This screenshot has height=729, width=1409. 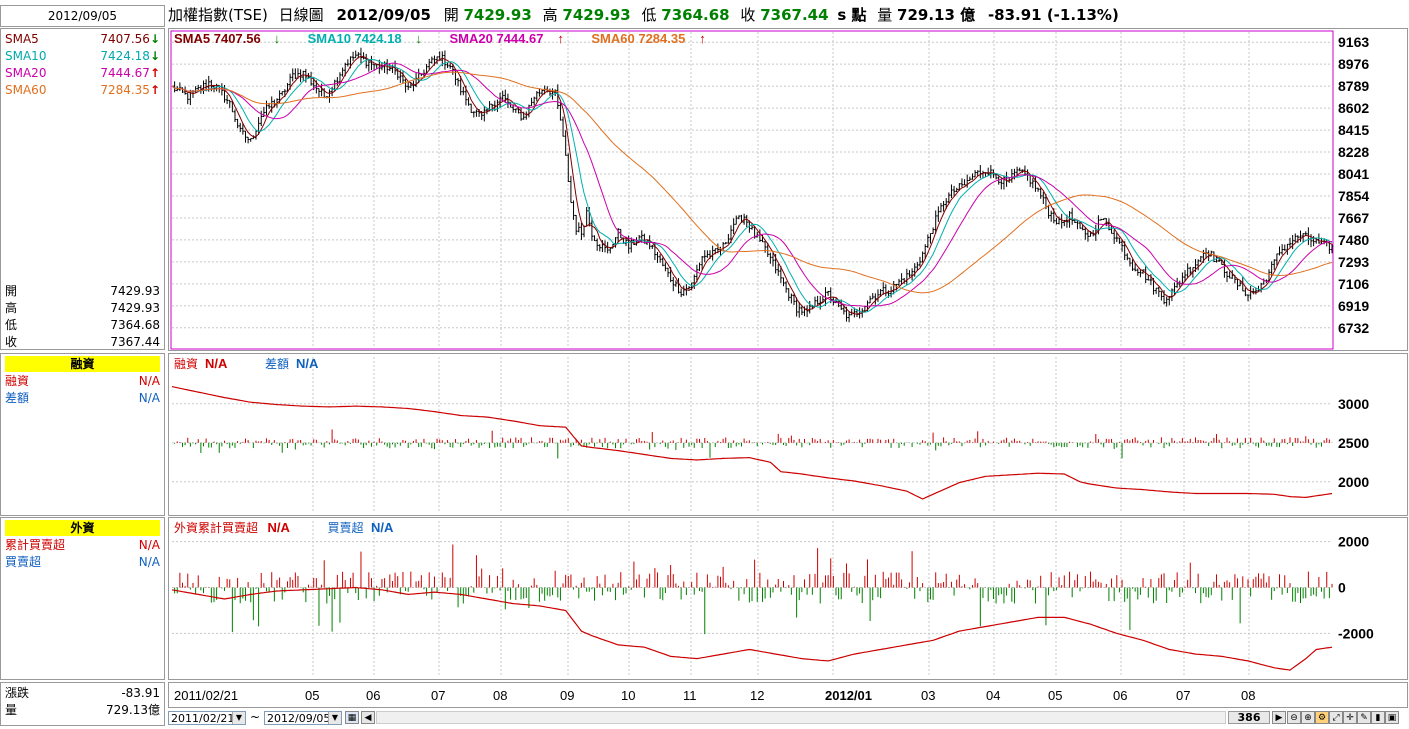 What do you see at coordinates (82, 434) in the screenshot?
I see `margin-sidebar-panel: 融資 融資 N/A 差額 N/A` at bounding box center [82, 434].